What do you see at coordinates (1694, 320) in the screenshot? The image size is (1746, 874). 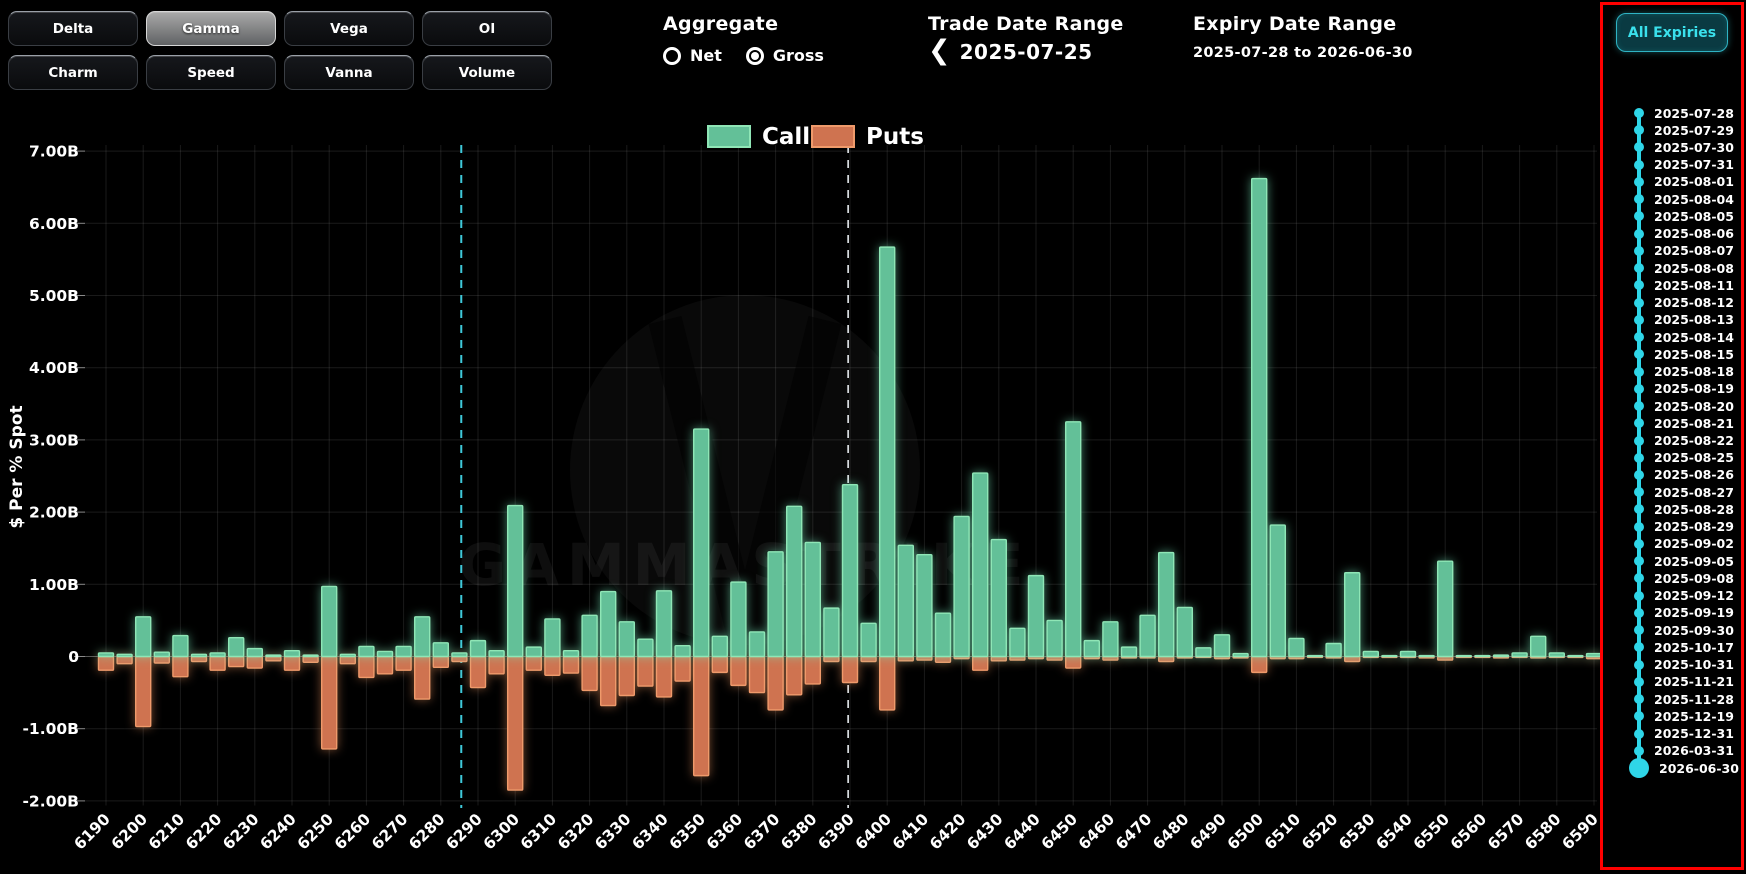 I see `expiry-date-label: 2025-08-13` at bounding box center [1694, 320].